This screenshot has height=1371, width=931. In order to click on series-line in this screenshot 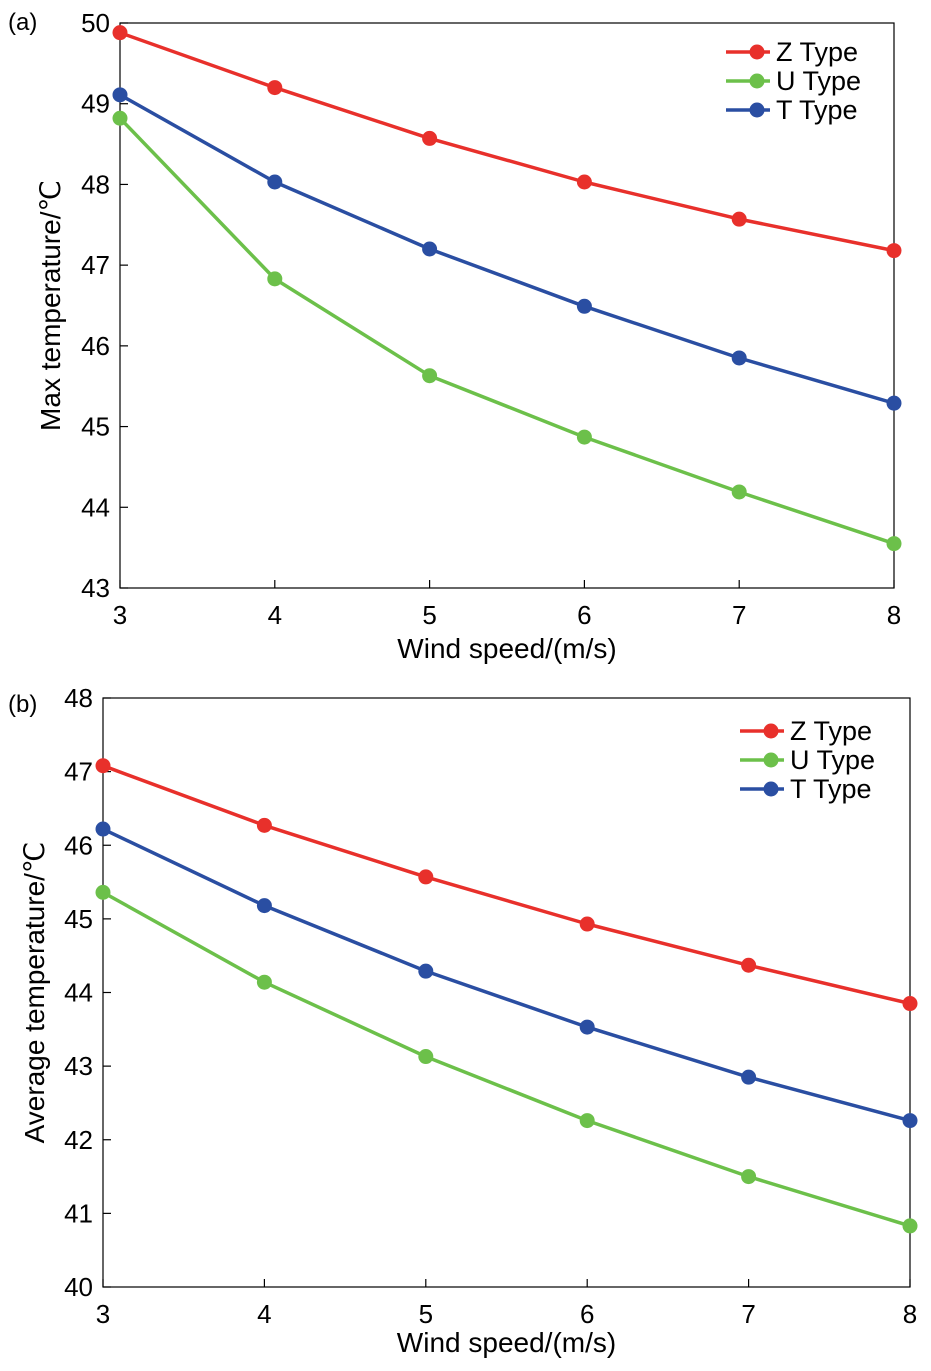, I will do `click(507, 142)`.